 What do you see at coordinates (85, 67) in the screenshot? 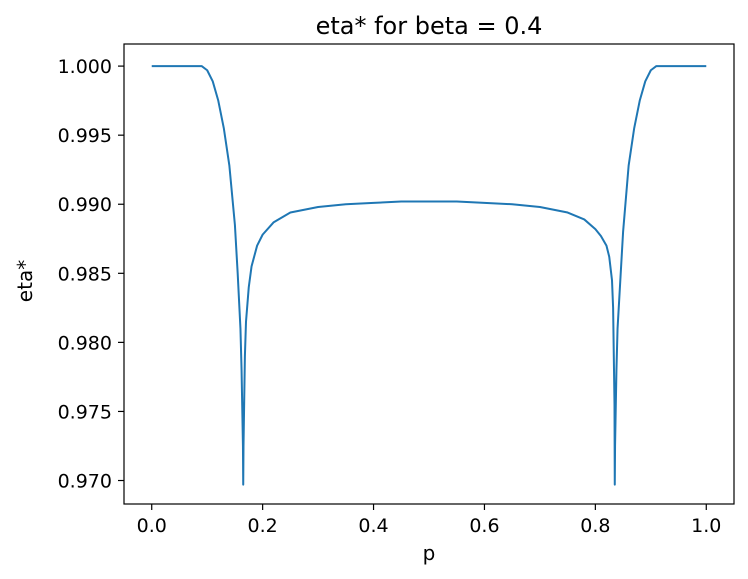
I see `y-tick-label: 1.000` at bounding box center [85, 67].